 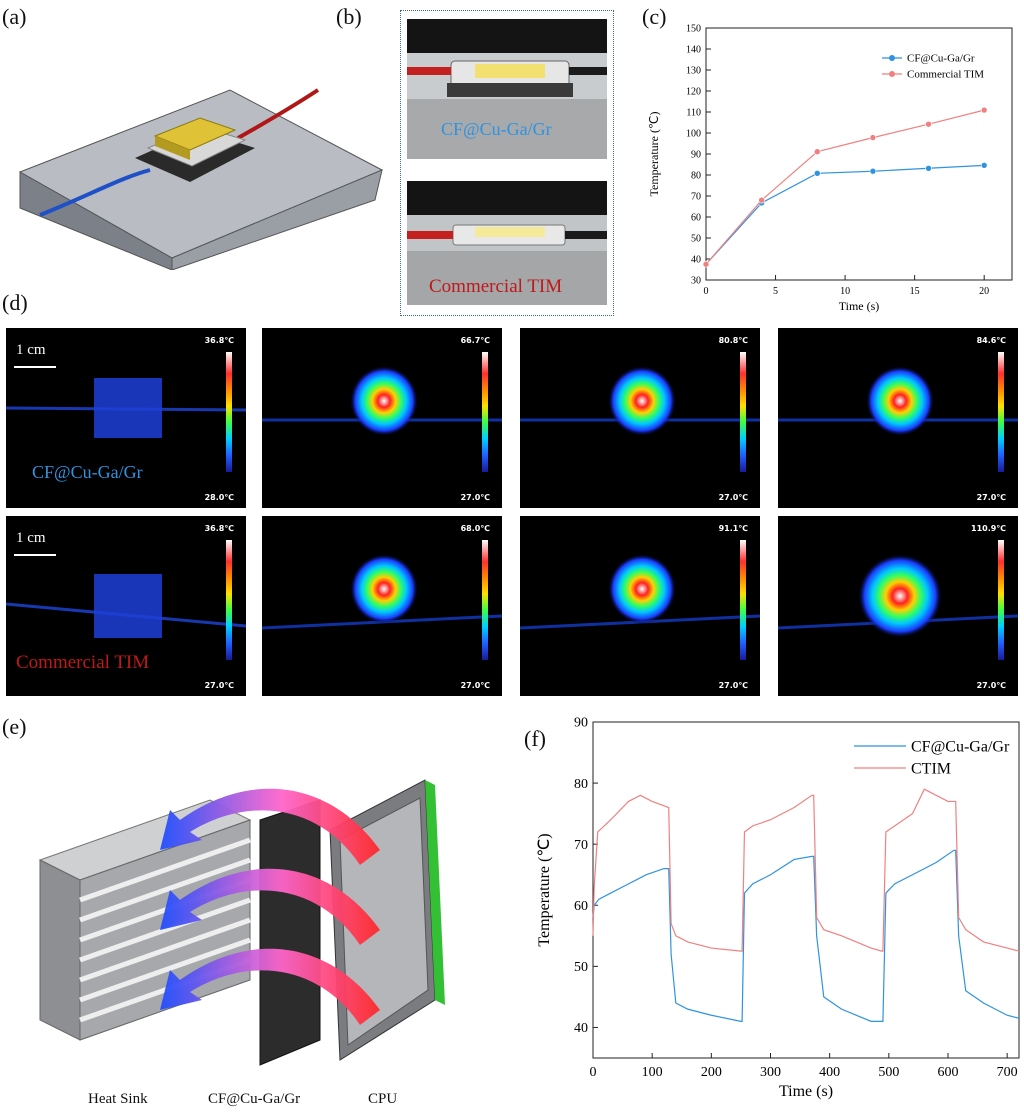 What do you see at coordinates (87, 472) in the screenshot?
I see `material-label: CF@Cu-Ga/Gr` at bounding box center [87, 472].